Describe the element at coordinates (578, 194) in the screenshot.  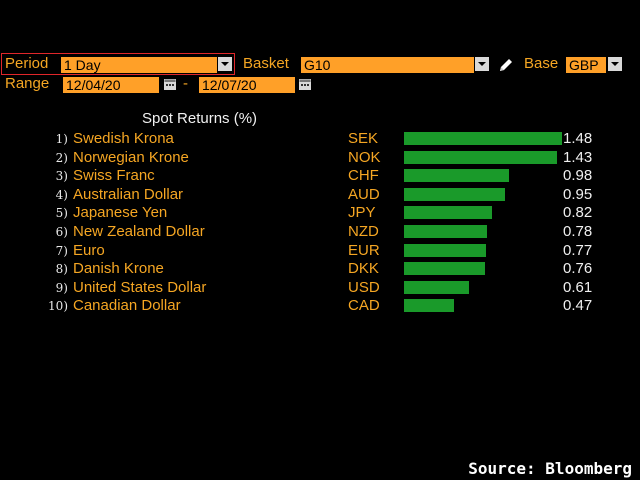
I see `return-value: 0.95` at that location.